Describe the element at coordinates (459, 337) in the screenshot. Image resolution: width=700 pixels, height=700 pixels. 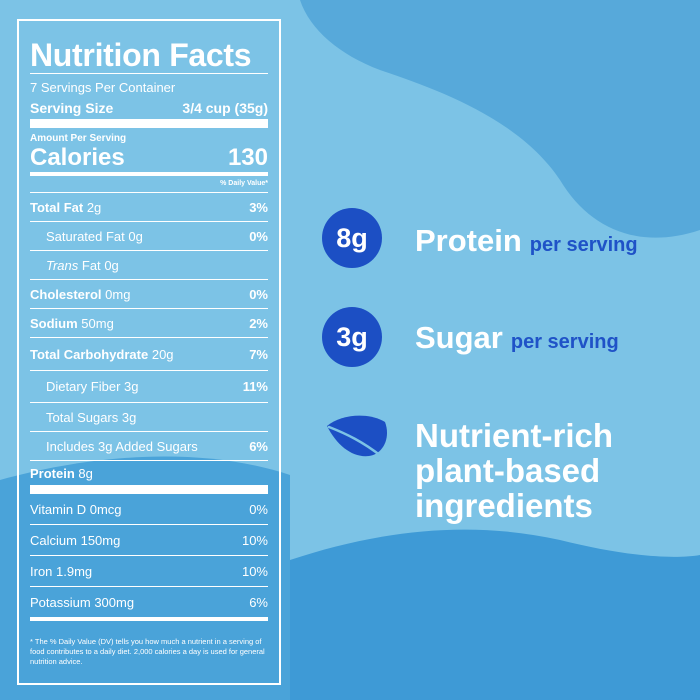
I see `sugar-claim-label: Sugar` at that location.